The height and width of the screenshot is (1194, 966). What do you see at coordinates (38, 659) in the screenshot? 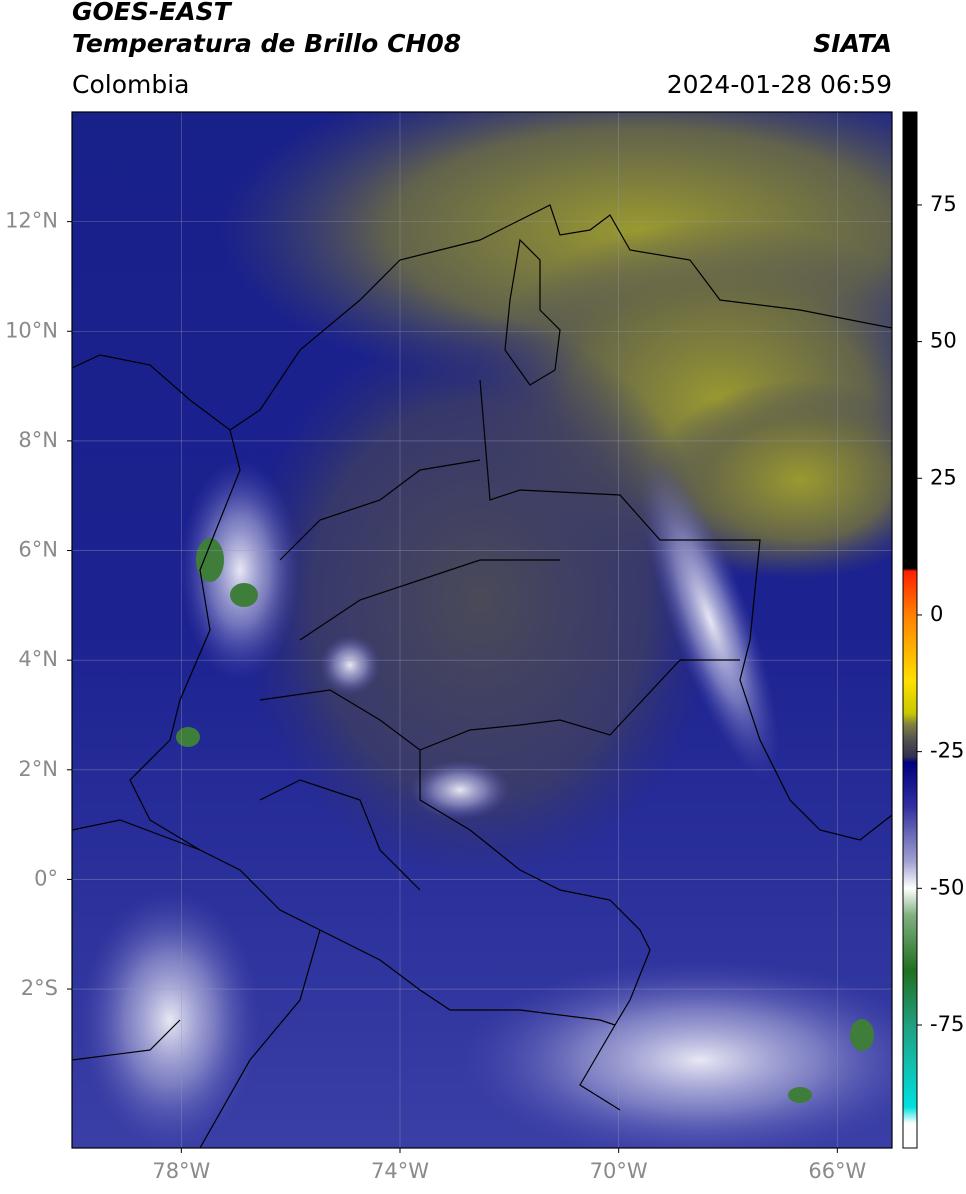
I see `y-tick-label: 4°N` at bounding box center [38, 659].